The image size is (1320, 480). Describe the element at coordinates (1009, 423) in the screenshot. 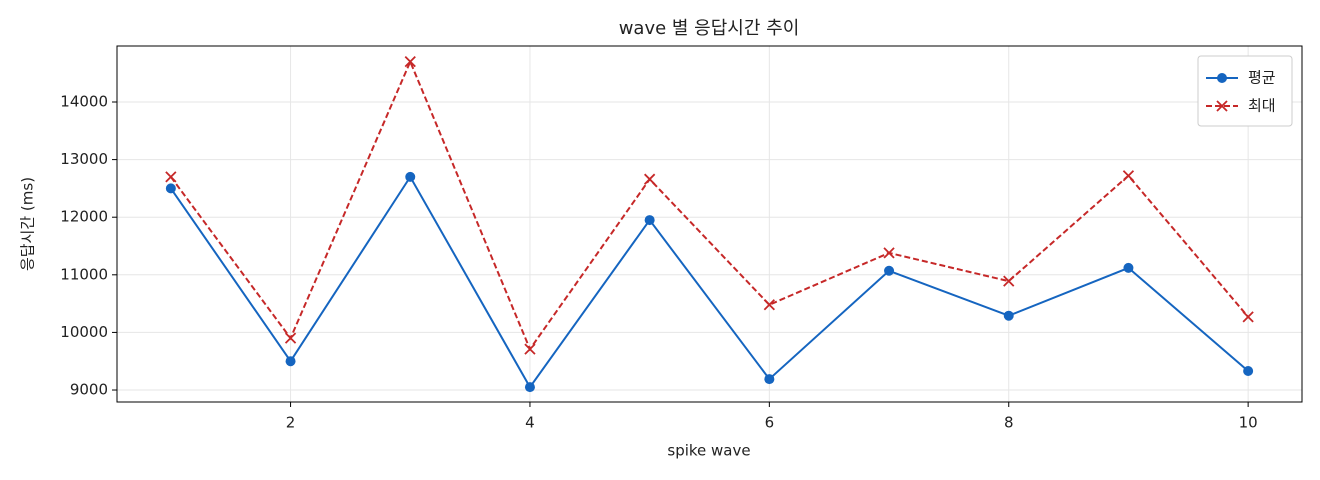

I see `x-tick-label: 8` at that location.